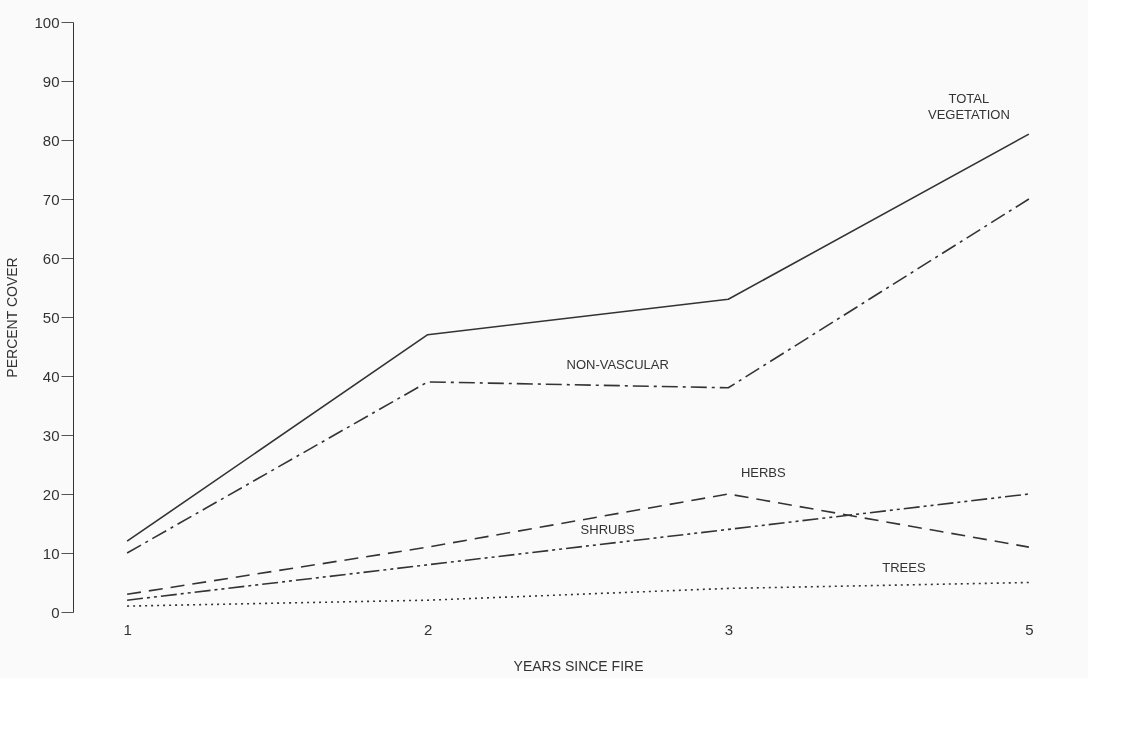 This screenshot has height=746, width=1143. What do you see at coordinates (51, 553) in the screenshot?
I see `y-tick-label: 10` at bounding box center [51, 553].